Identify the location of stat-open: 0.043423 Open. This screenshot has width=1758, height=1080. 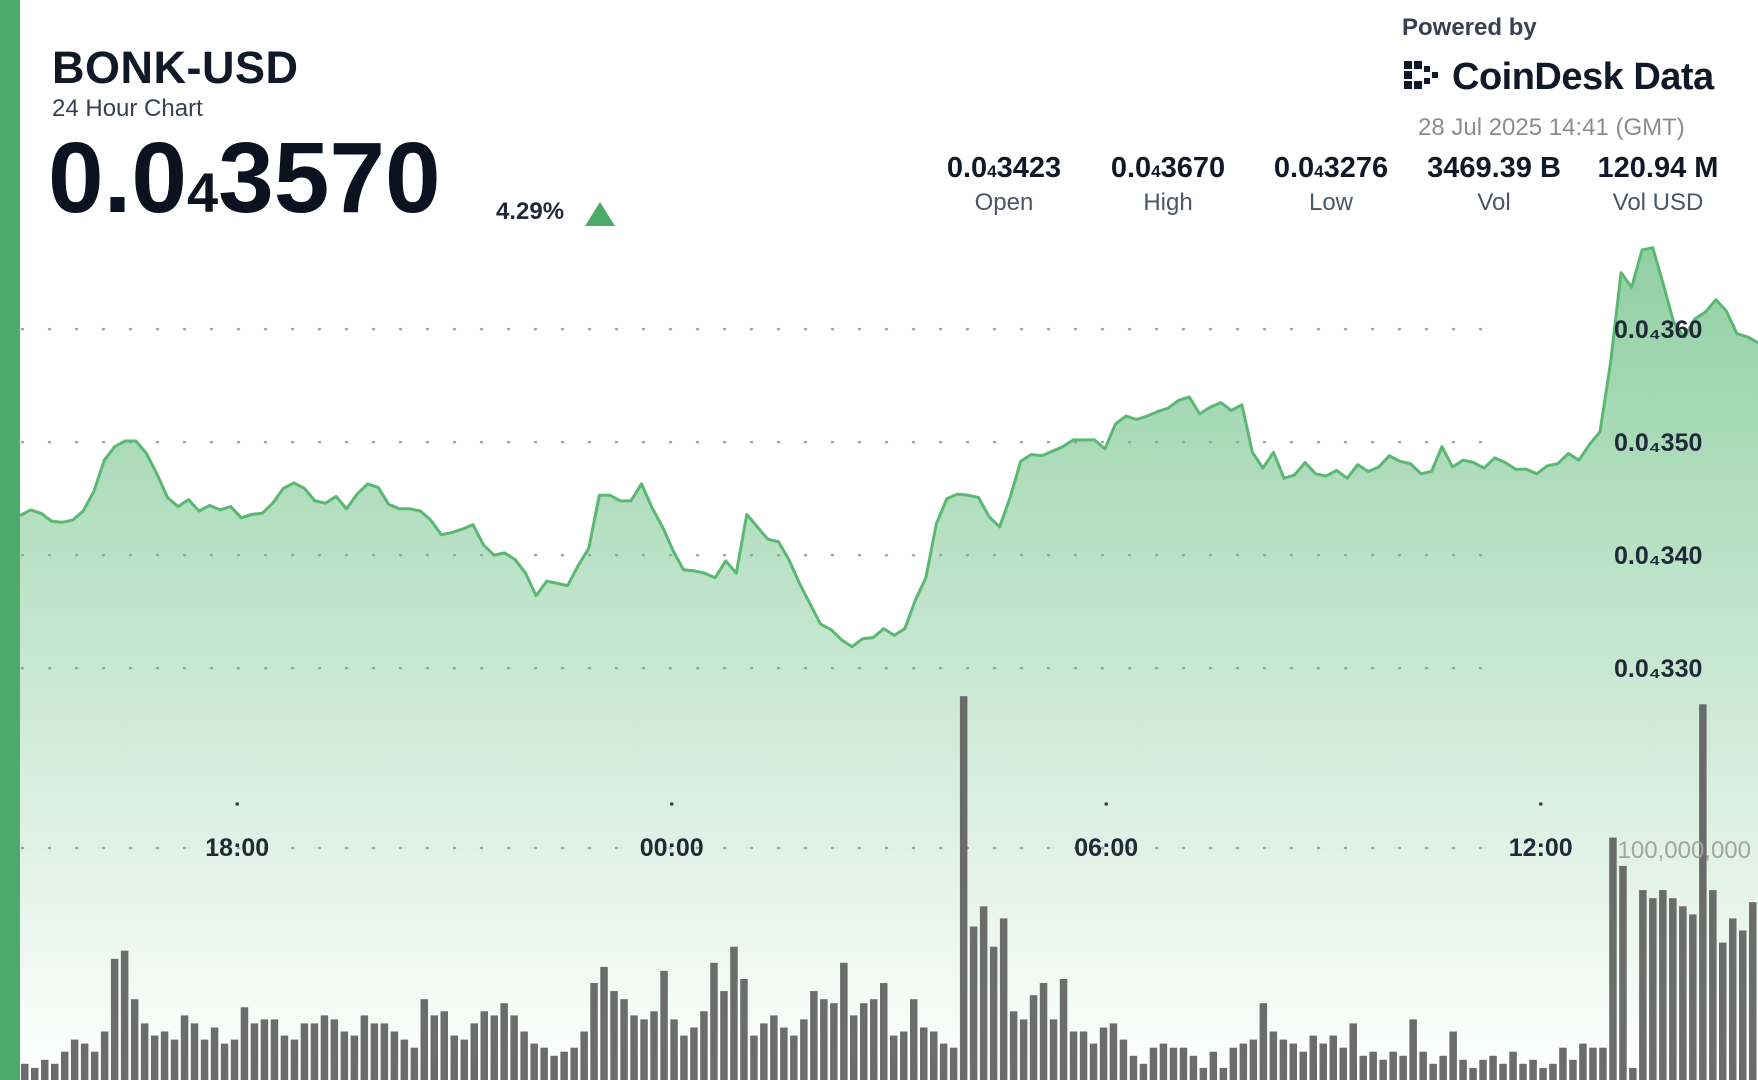
(1004, 184).